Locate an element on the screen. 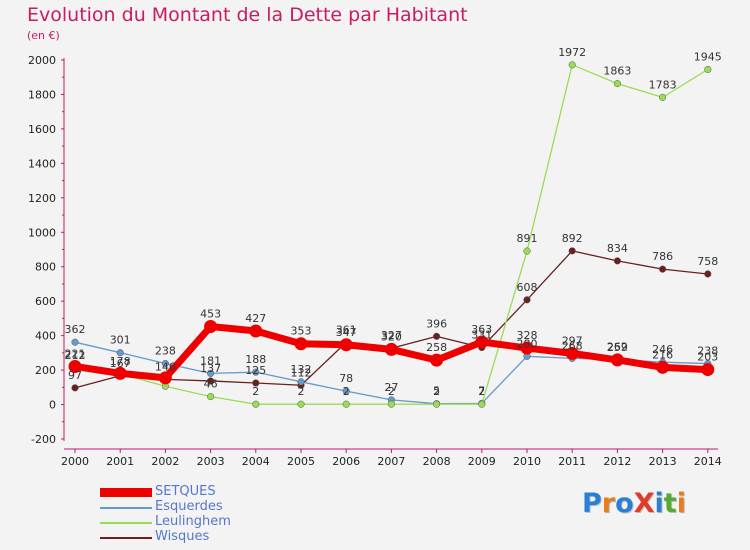  y-tick-label: 600 is located at coordinates (45, 301).